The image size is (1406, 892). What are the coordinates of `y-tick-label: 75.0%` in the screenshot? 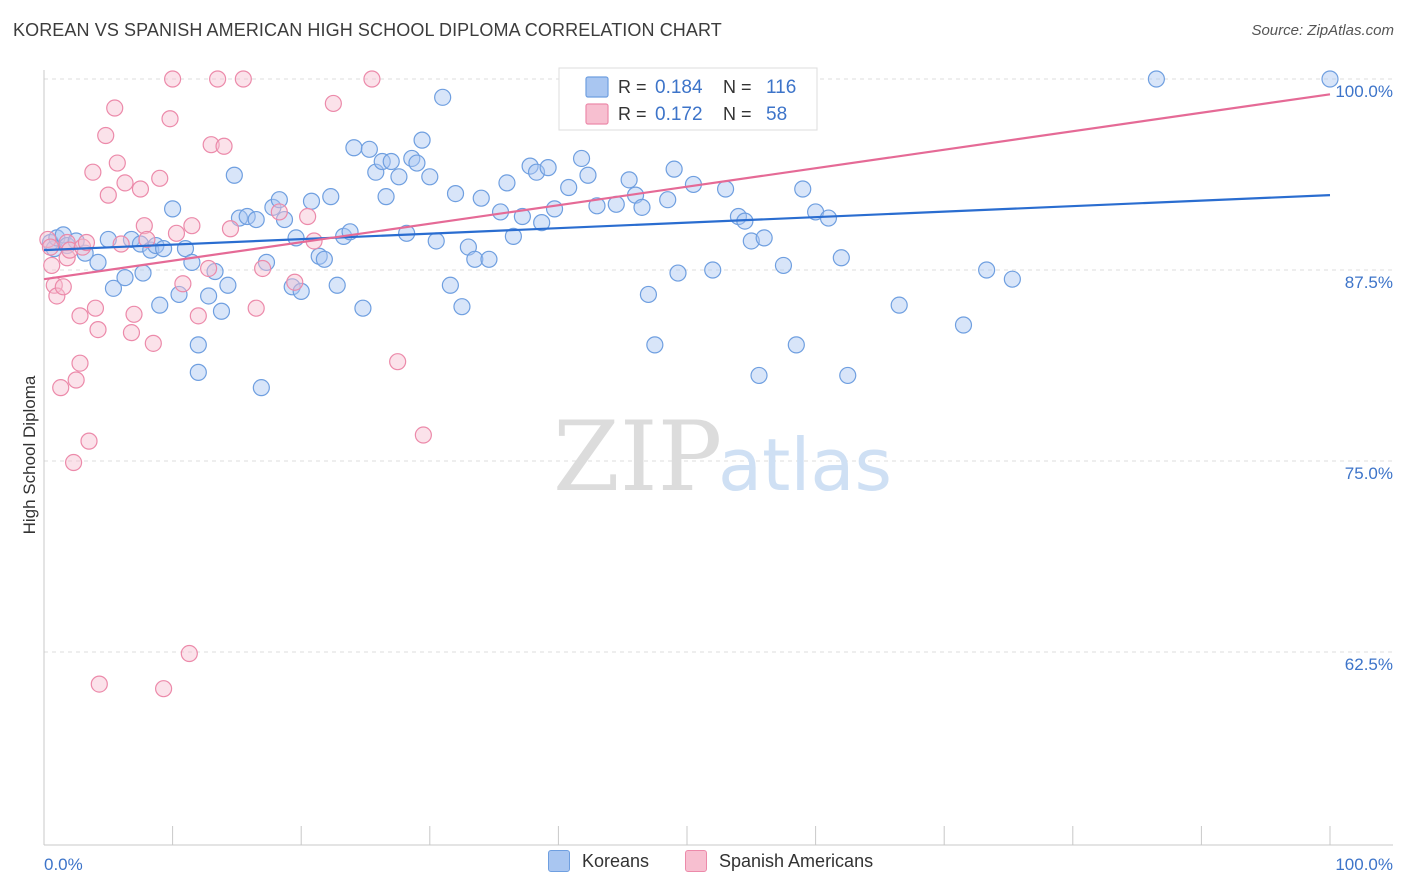 It's located at (1369, 473).